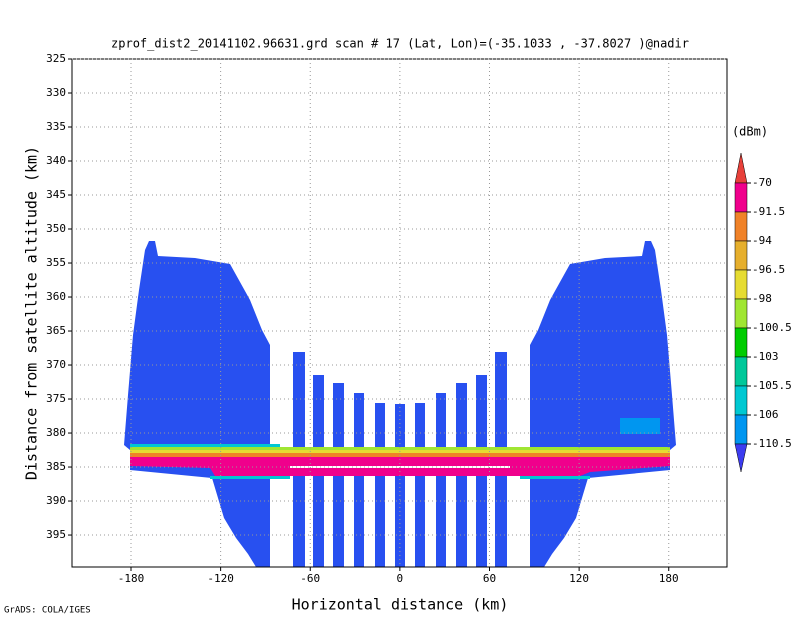 The height and width of the screenshot is (622, 800). What do you see at coordinates (489, 578) in the screenshot?
I see `x-tick-label: 60` at bounding box center [489, 578].